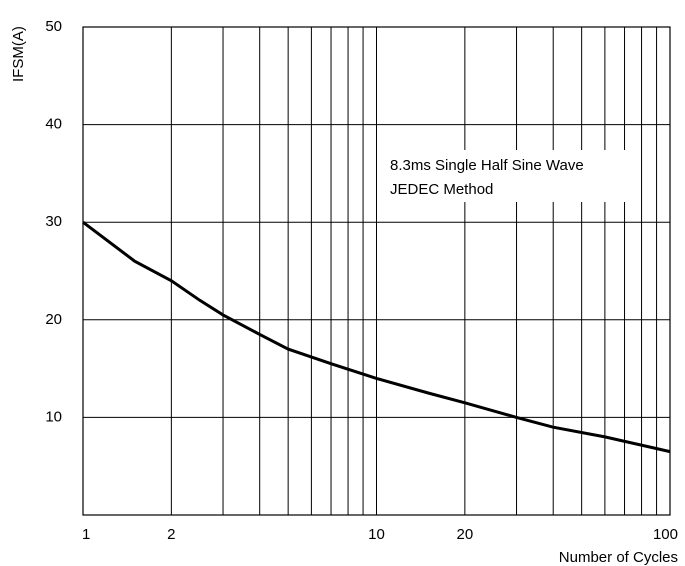 The height and width of the screenshot is (566, 685). What do you see at coordinates (376, 534) in the screenshot?
I see `x-tick-label: 10` at bounding box center [376, 534].